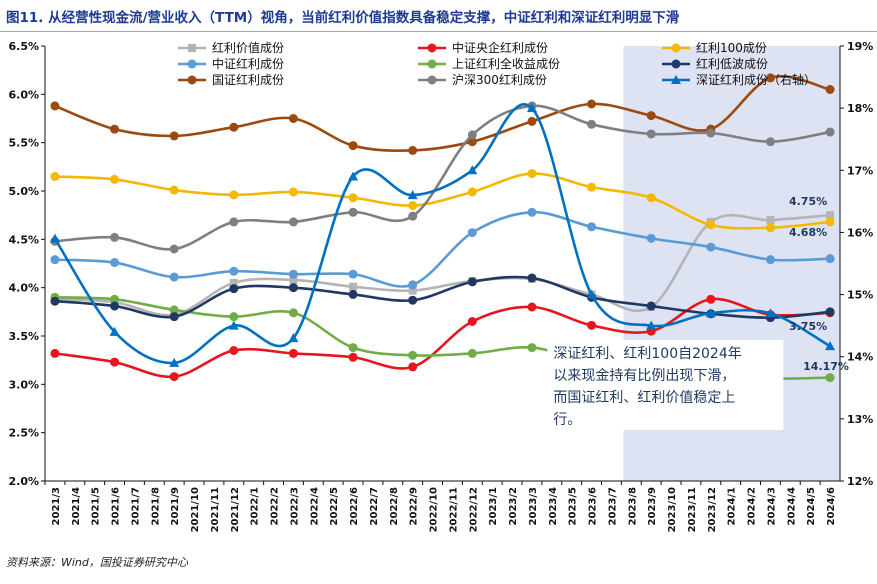 The image size is (877, 584). What do you see at coordinates (438, 31) in the screenshot?
I see `title-divider` at bounding box center [438, 31].